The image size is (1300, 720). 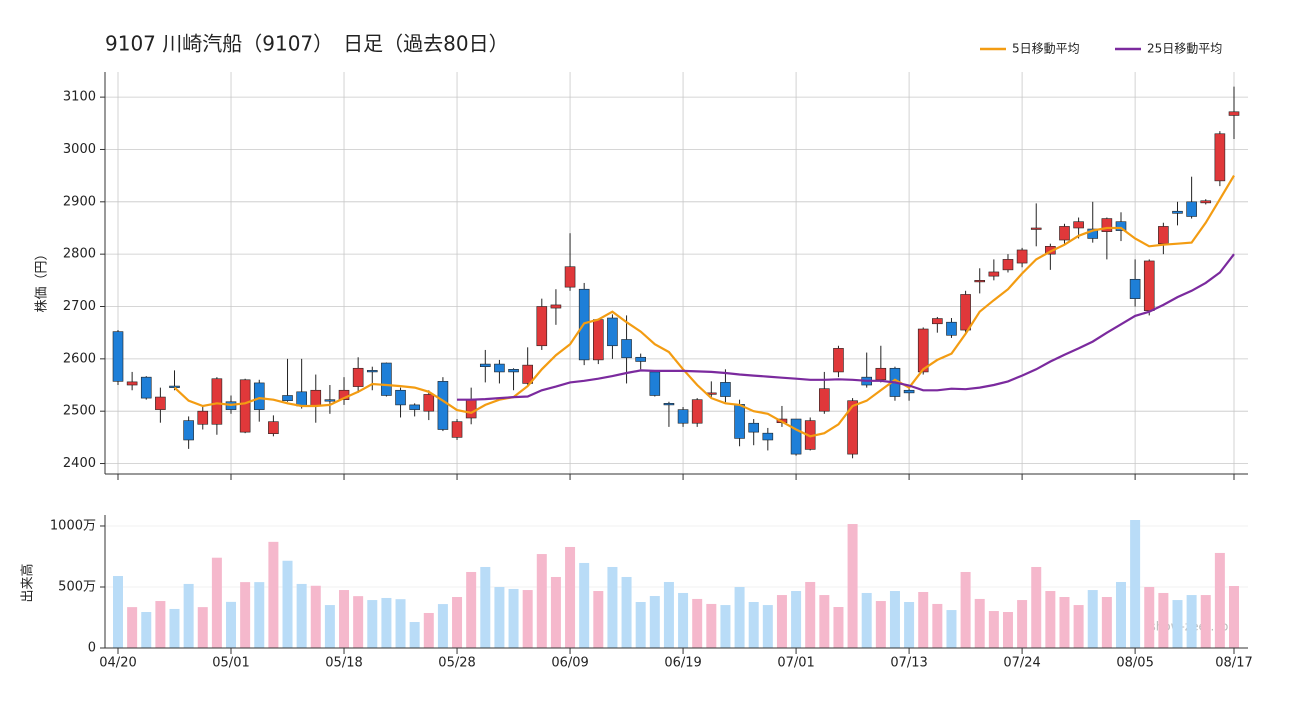 What do you see at coordinates (1184, 49) in the screenshot?
I see `legend-label: 25日移動平均` at bounding box center [1184, 49].